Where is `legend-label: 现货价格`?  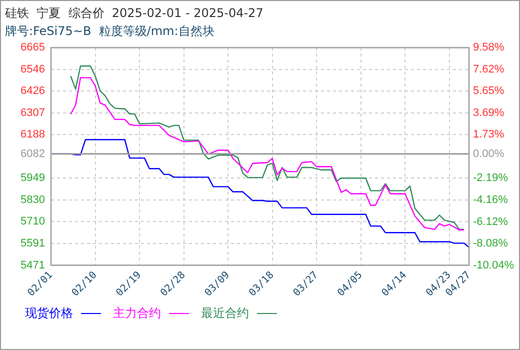 legend-label: 现货价格 is located at coordinates (49, 313).